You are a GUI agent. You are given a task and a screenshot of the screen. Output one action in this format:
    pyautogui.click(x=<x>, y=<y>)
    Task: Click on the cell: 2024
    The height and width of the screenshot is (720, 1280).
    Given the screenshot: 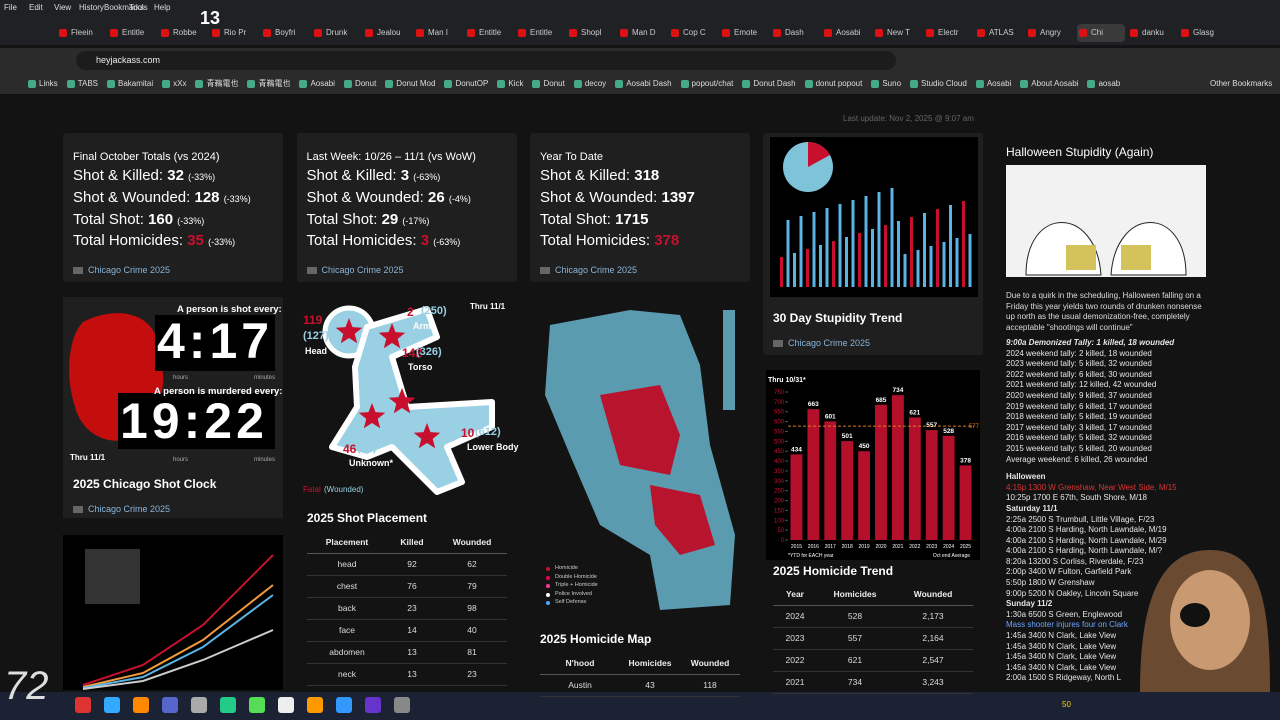 What is the action you would take?
    pyautogui.click(x=795, y=616)
    